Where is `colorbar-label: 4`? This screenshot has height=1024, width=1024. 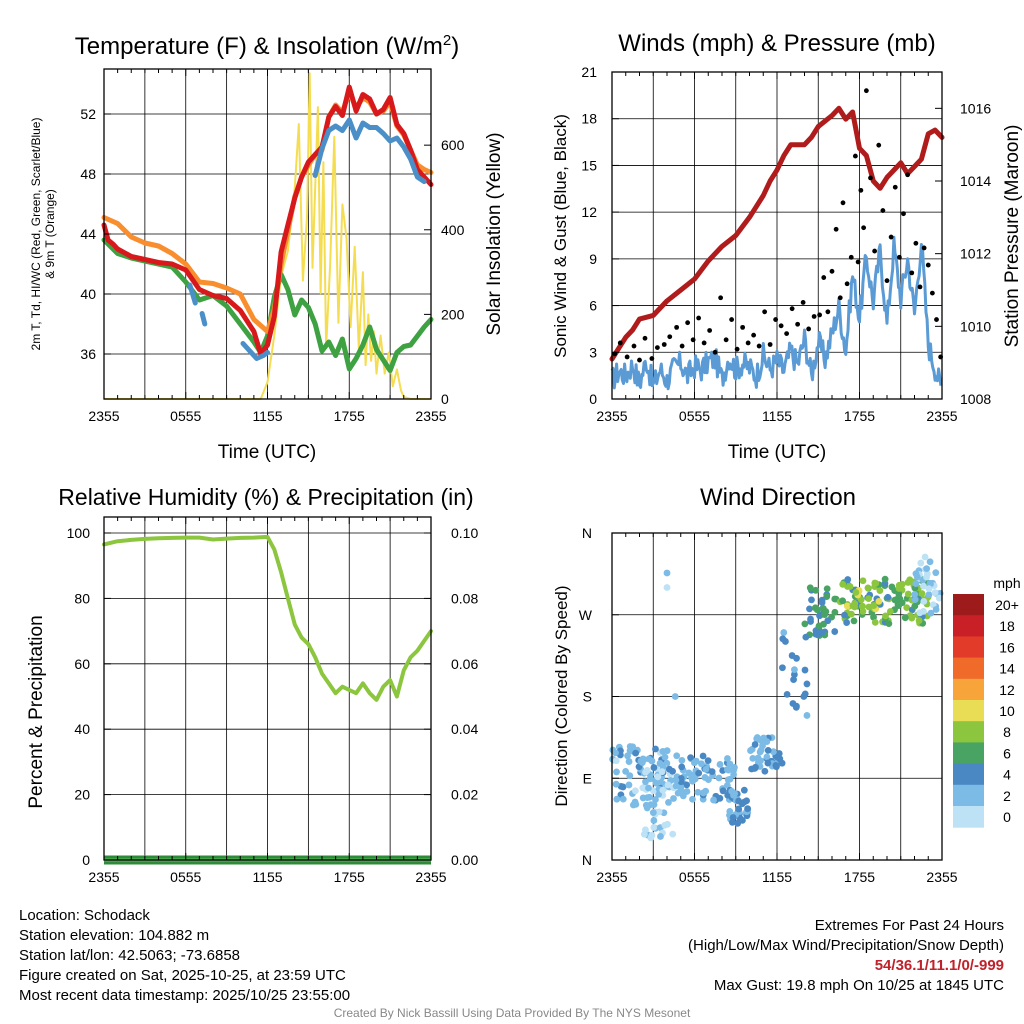 colorbar-label: 4 is located at coordinates (1007, 775).